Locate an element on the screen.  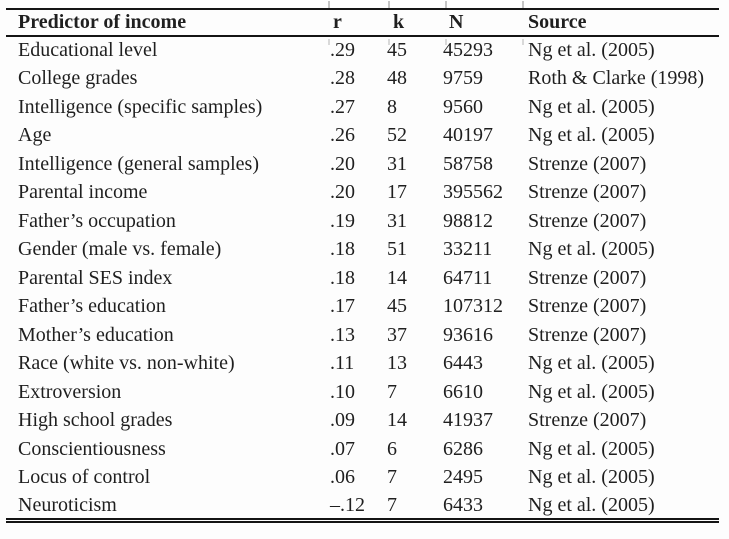
table-row: Age .26 52 40197 Ng et al. (2005) is located at coordinates (362, 136).